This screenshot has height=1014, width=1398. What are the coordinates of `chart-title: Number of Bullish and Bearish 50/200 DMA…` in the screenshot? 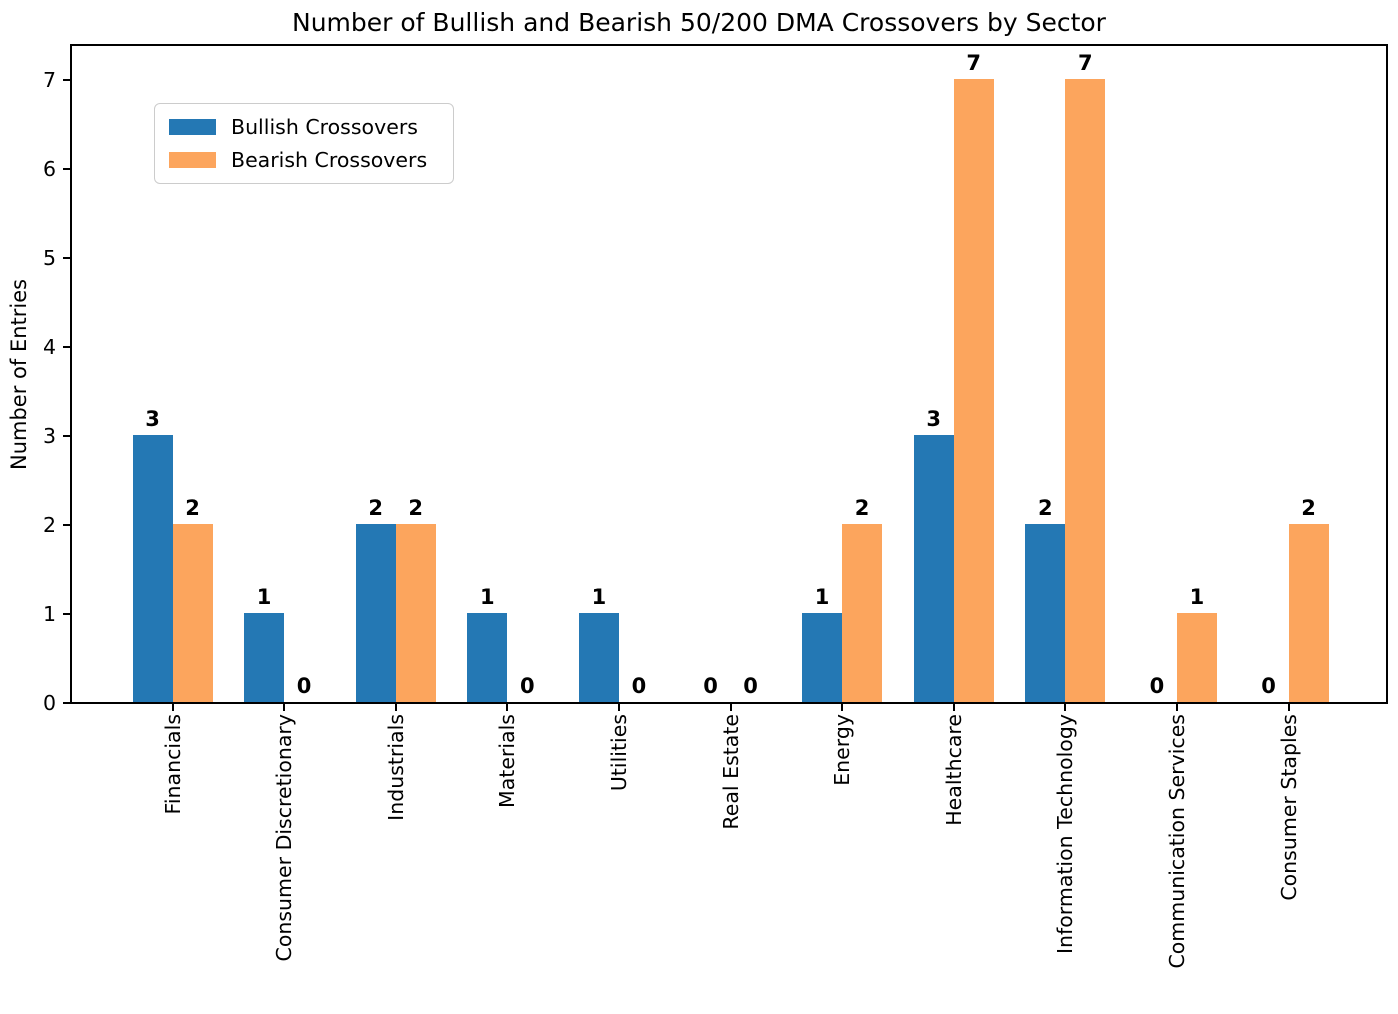 It's located at (699, 22).